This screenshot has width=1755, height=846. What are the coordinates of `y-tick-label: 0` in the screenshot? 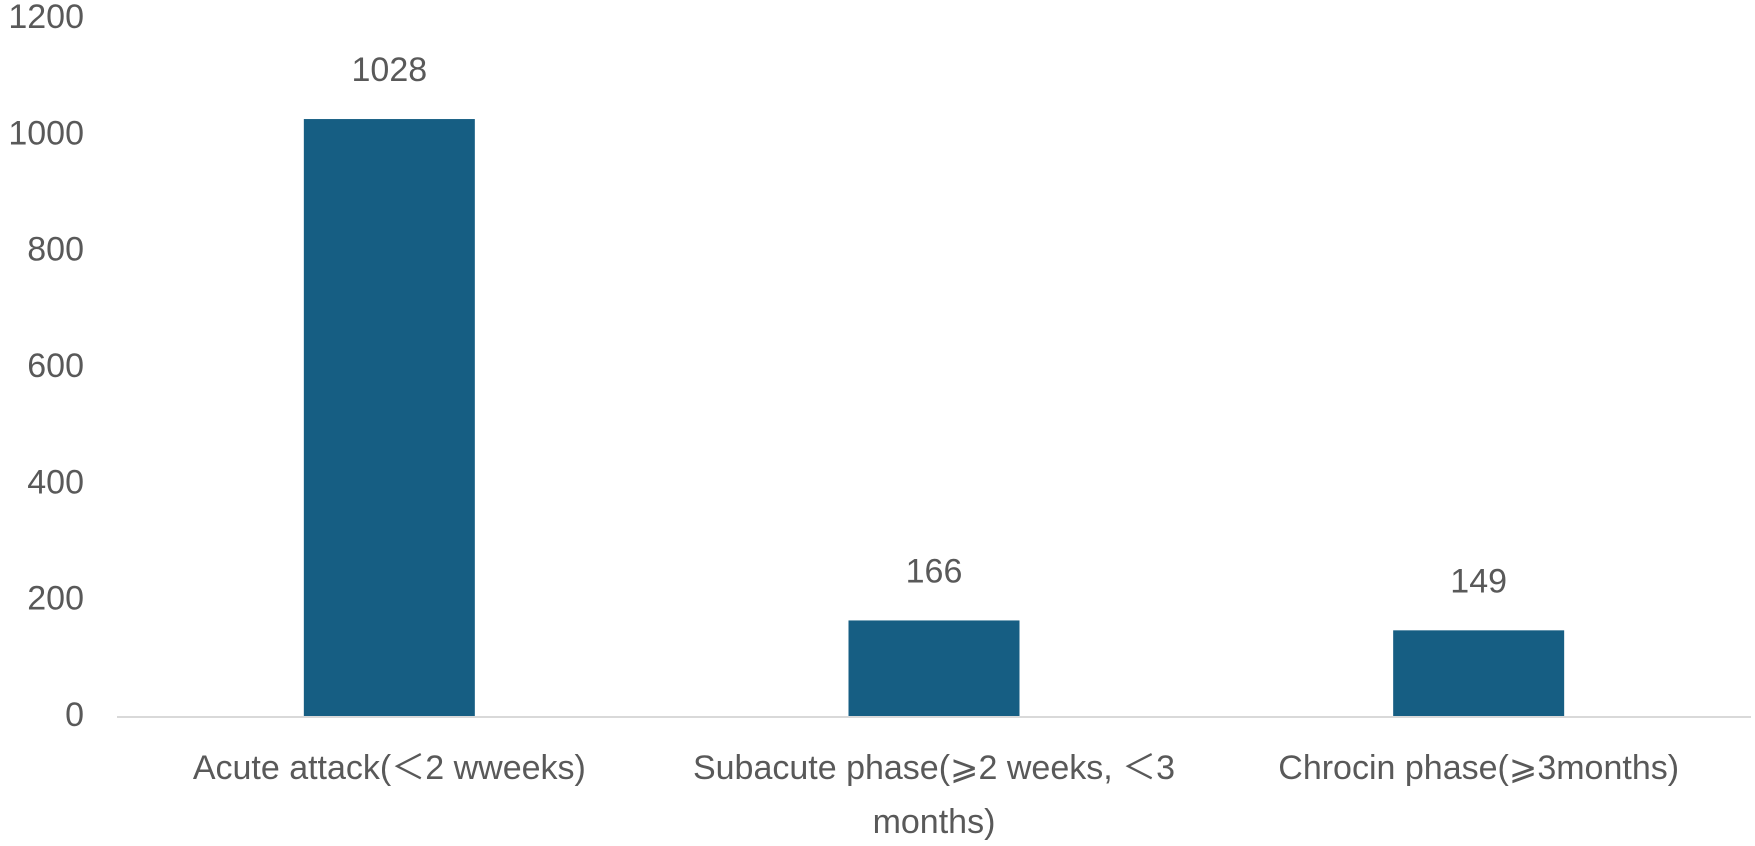 It's located at (74, 715).